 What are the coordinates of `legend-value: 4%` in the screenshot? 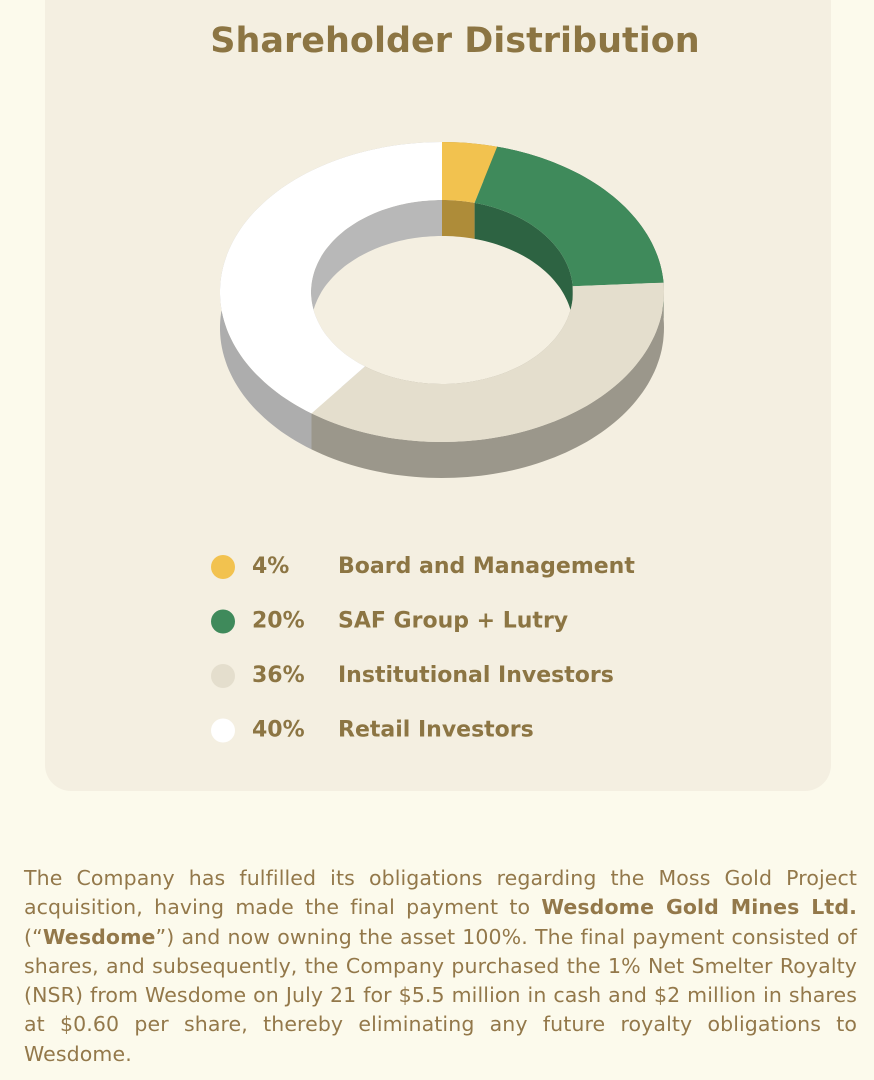 It's located at (270, 566).